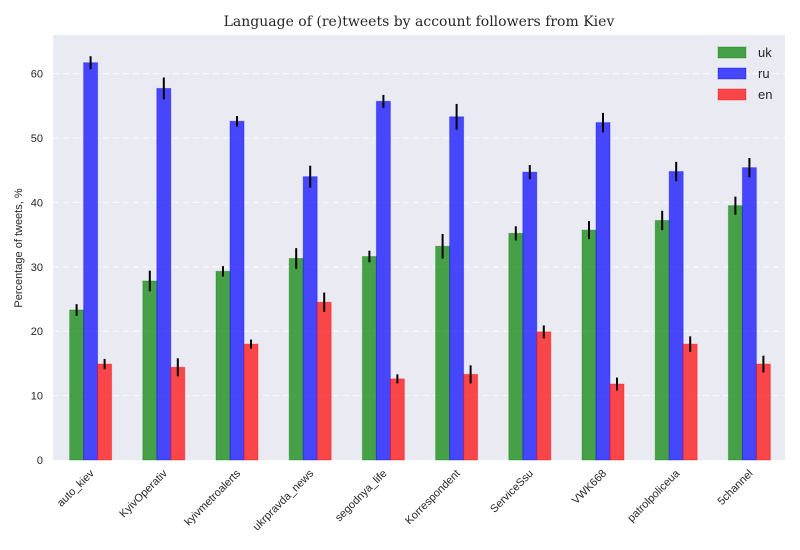  I want to click on bar-ru-KyivOperativ, so click(164, 274).